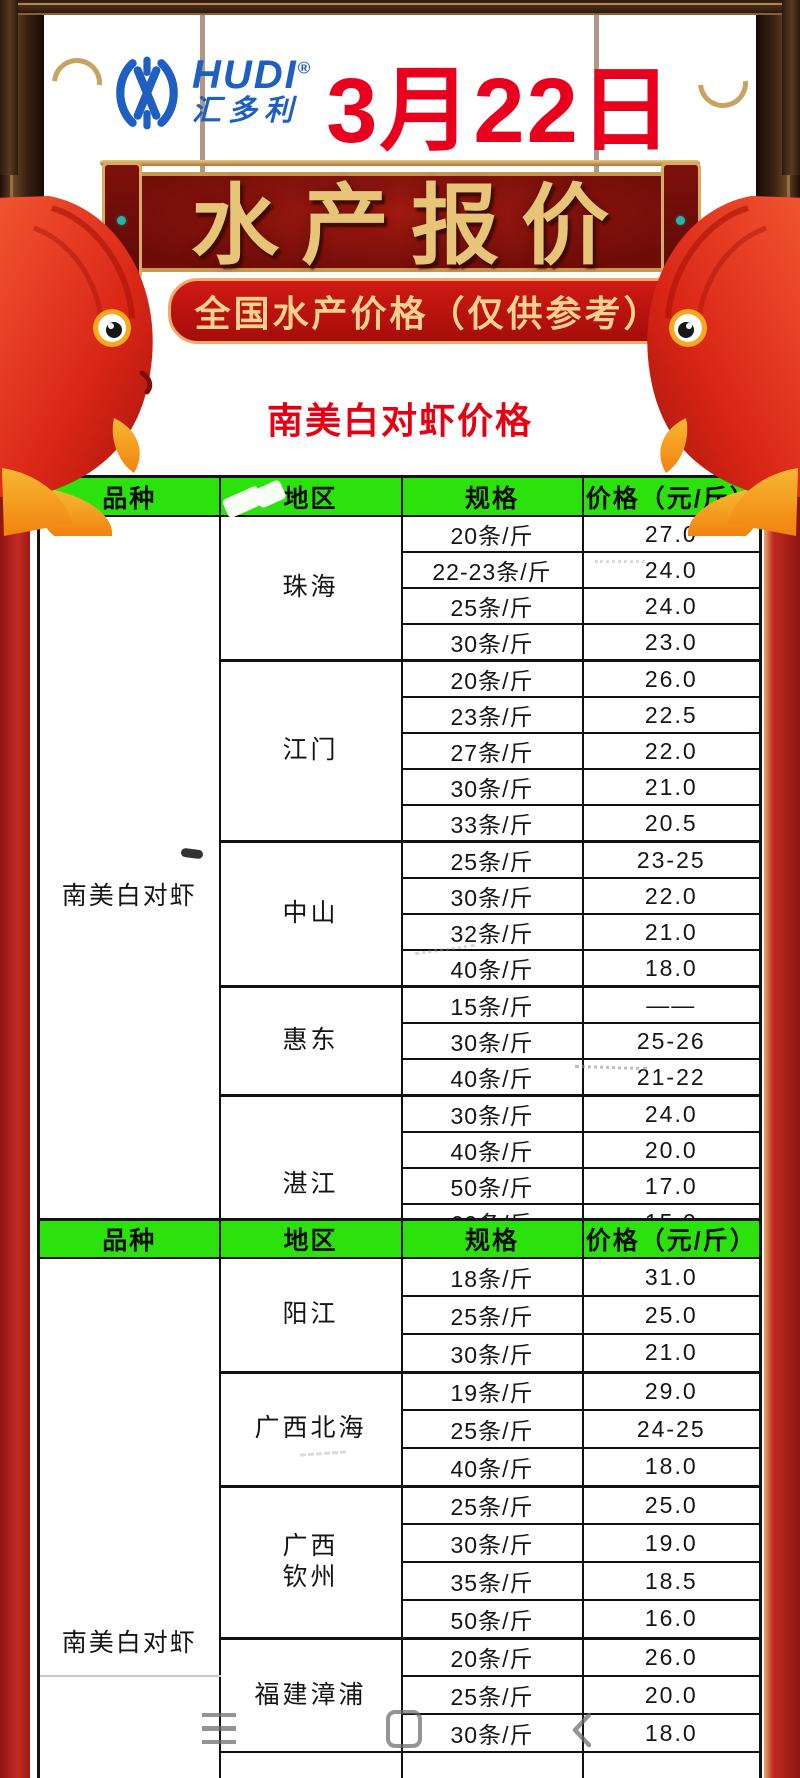 This screenshot has width=800, height=1778. I want to click on table-row: 江门 20条/斤 26.0, so click(400, 751).